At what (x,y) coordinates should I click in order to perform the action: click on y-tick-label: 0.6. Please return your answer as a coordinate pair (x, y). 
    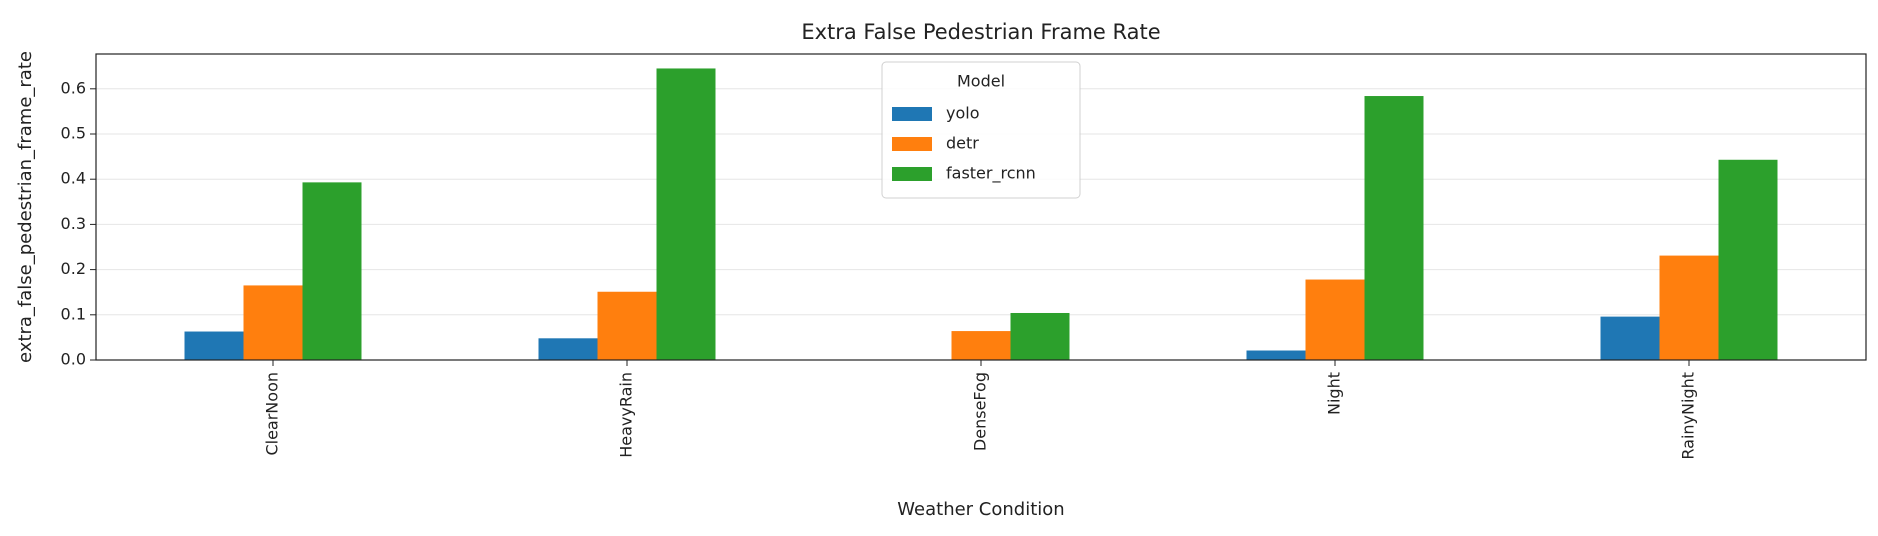
    Looking at the image, I should click on (73, 87).